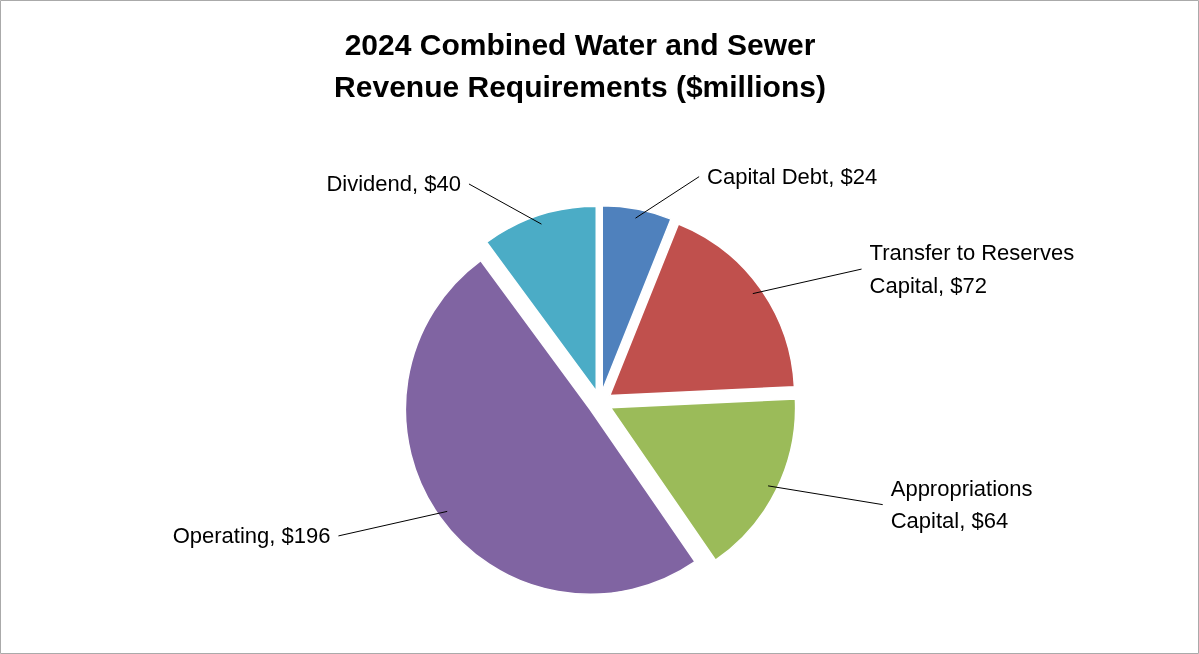 This screenshot has height=654, width=1199. Describe the element at coordinates (251, 536) in the screenshot. I see `slice-label: Operating, $196` at that location.